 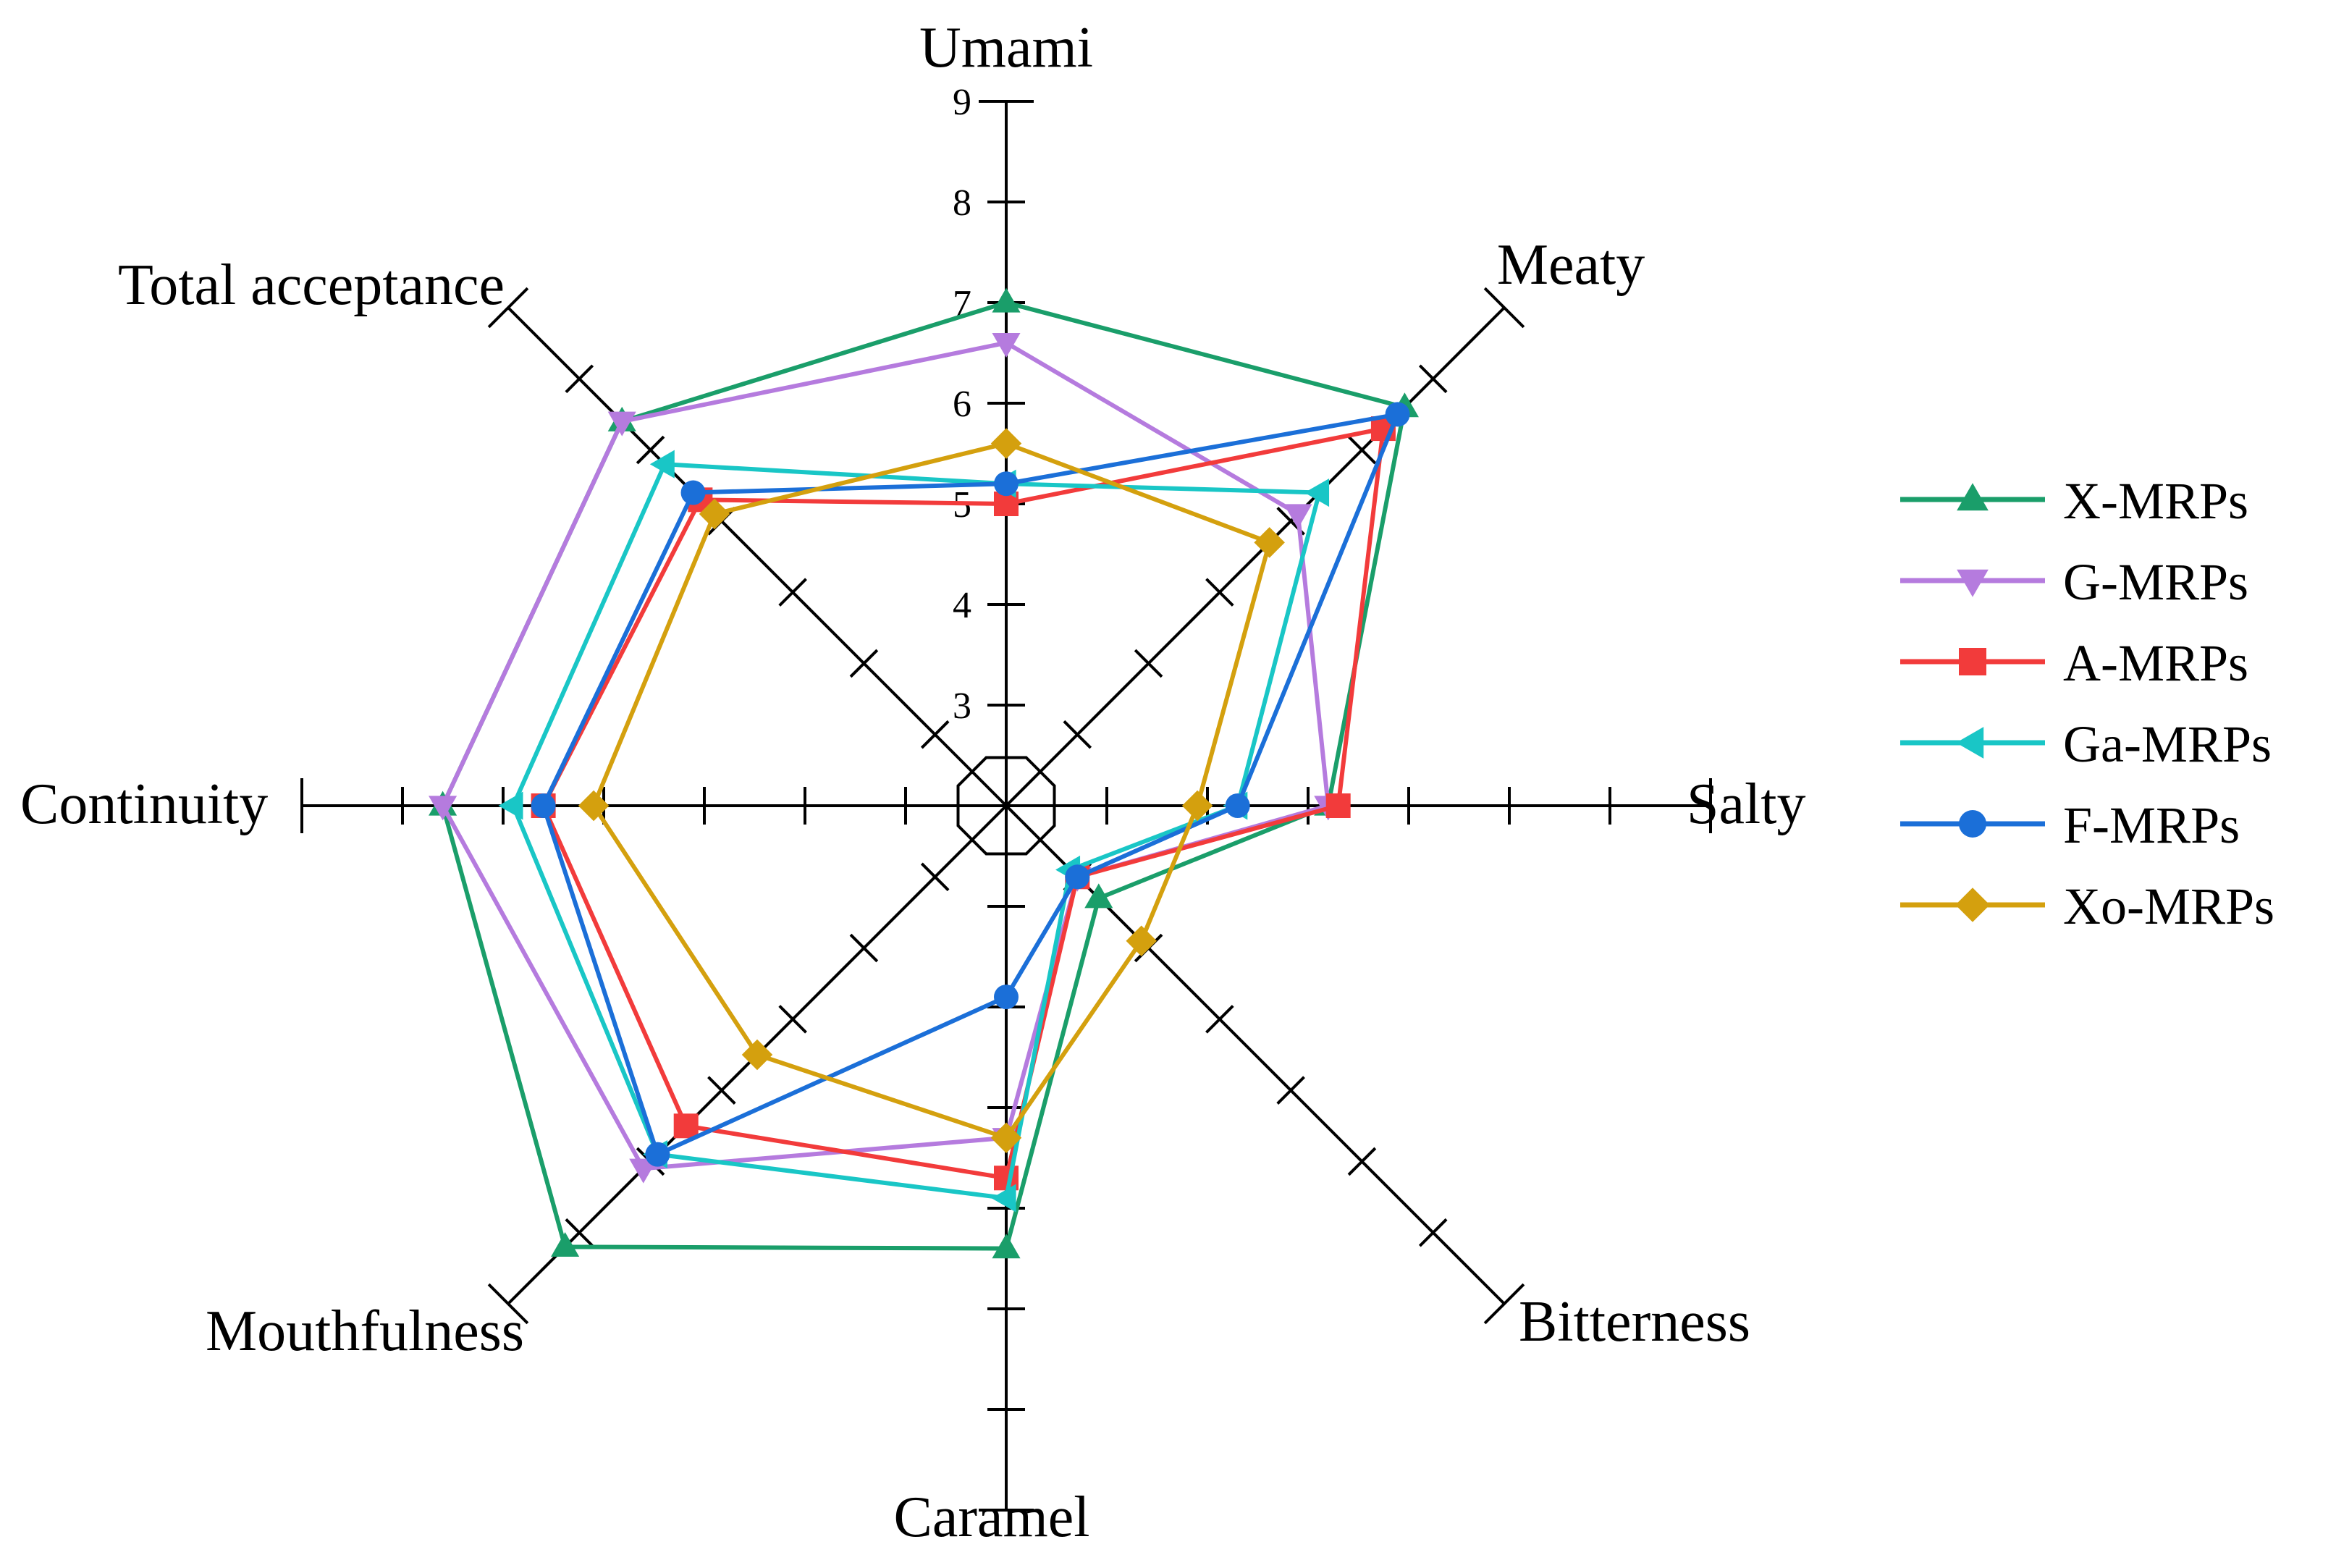 I want to click on data-point-xo-mrps-caramel, so click(x=1006, y=1137).